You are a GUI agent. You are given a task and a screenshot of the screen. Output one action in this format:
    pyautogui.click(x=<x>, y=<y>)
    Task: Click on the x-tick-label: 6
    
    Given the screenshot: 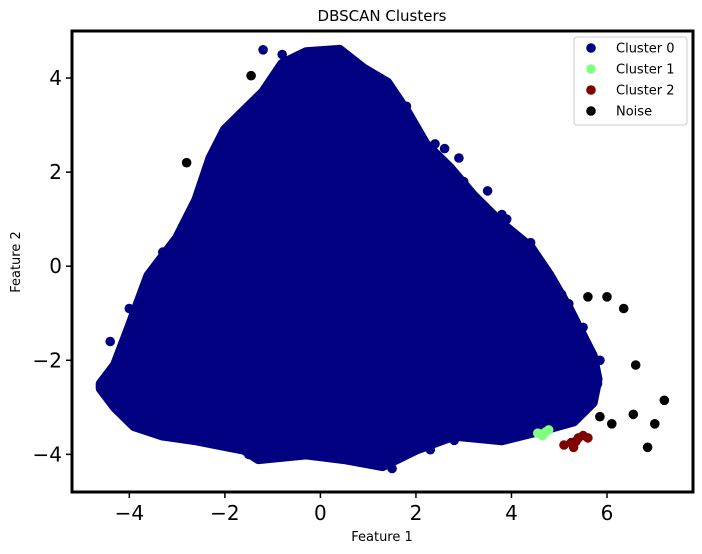 What is the action you would take?
    pyautogui.click(x=607, y=513)
    